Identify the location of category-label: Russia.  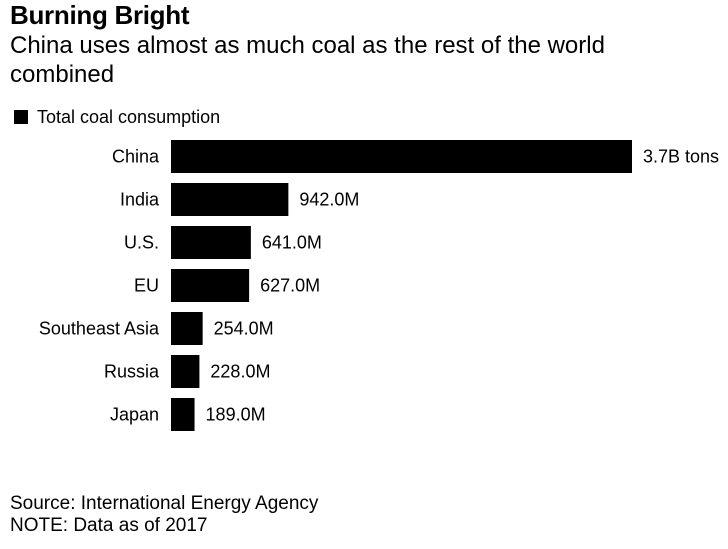
(132, 372).